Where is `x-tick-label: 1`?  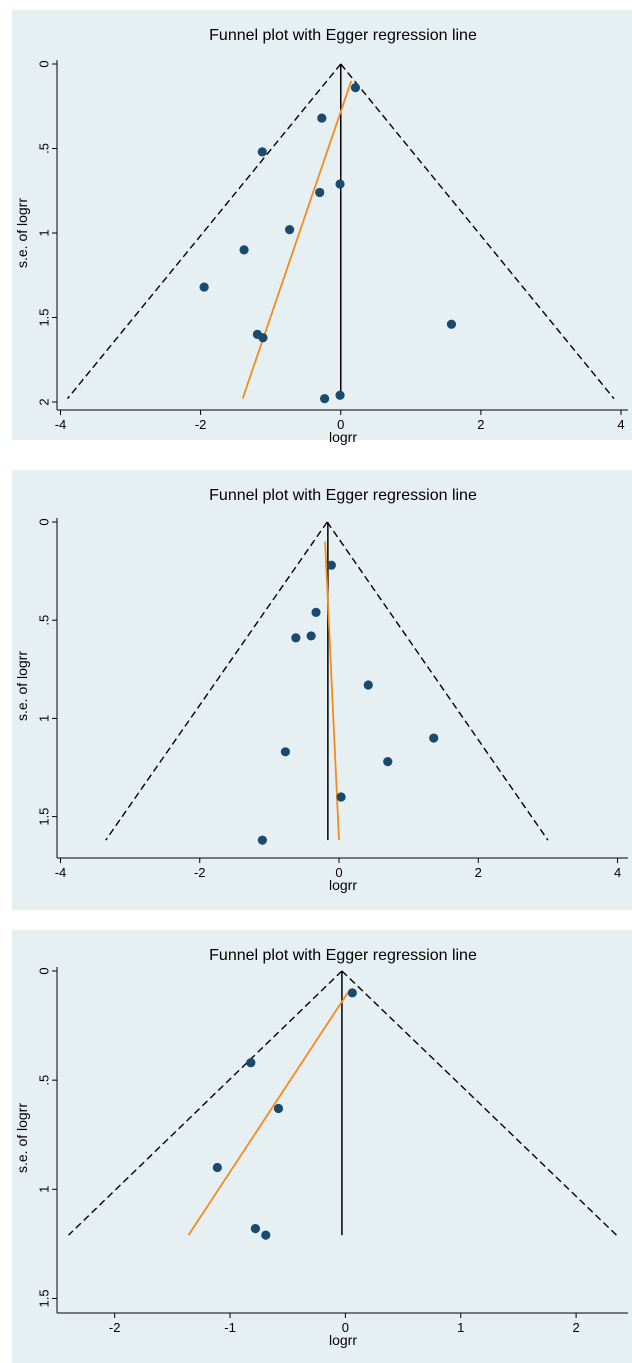 x-tick-label: 1 is located at coordinates (460, 1327).